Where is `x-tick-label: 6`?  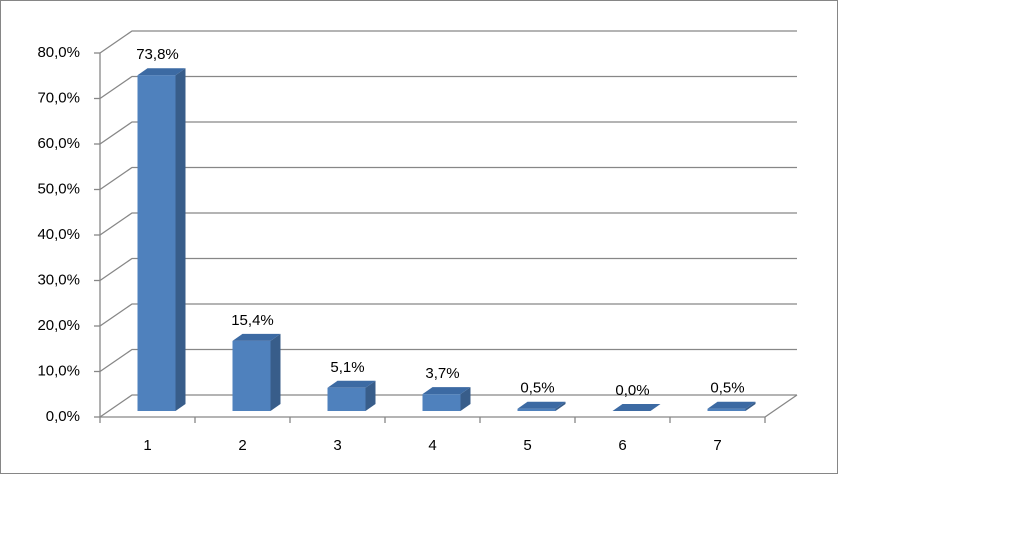 x-tick-label: 6 is located at coordinates (622, 445).